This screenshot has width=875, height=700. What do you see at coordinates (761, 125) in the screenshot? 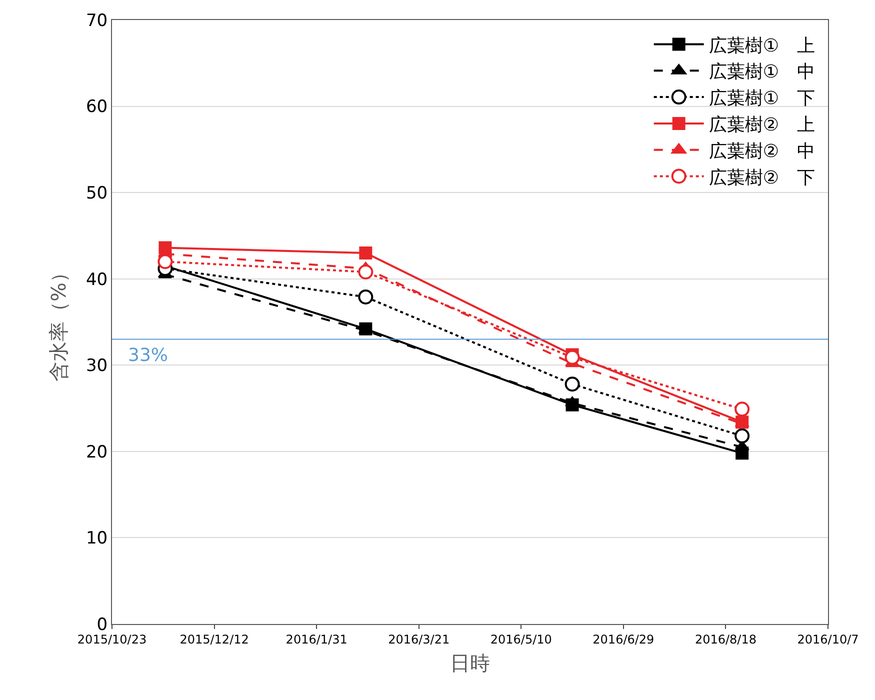
I see `legend-label: 広葉樹② 上` at bounding box center [761, 125].